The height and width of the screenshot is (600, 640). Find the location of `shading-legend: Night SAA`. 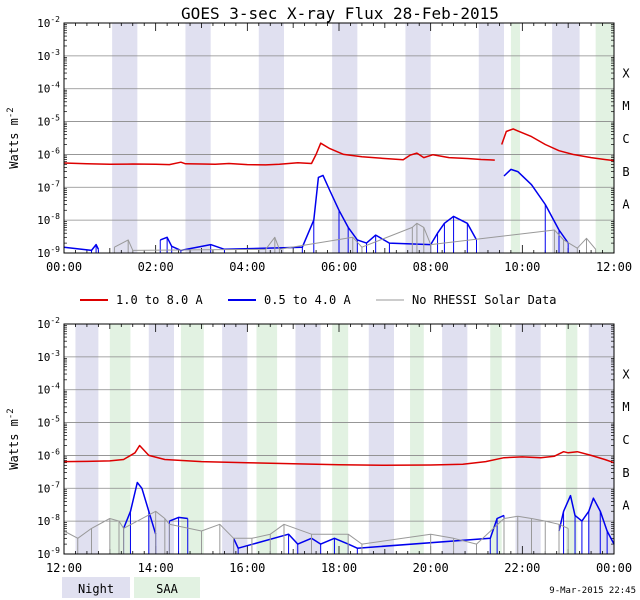

shading-legend: Night SAA is located at coordinates (131, 587).